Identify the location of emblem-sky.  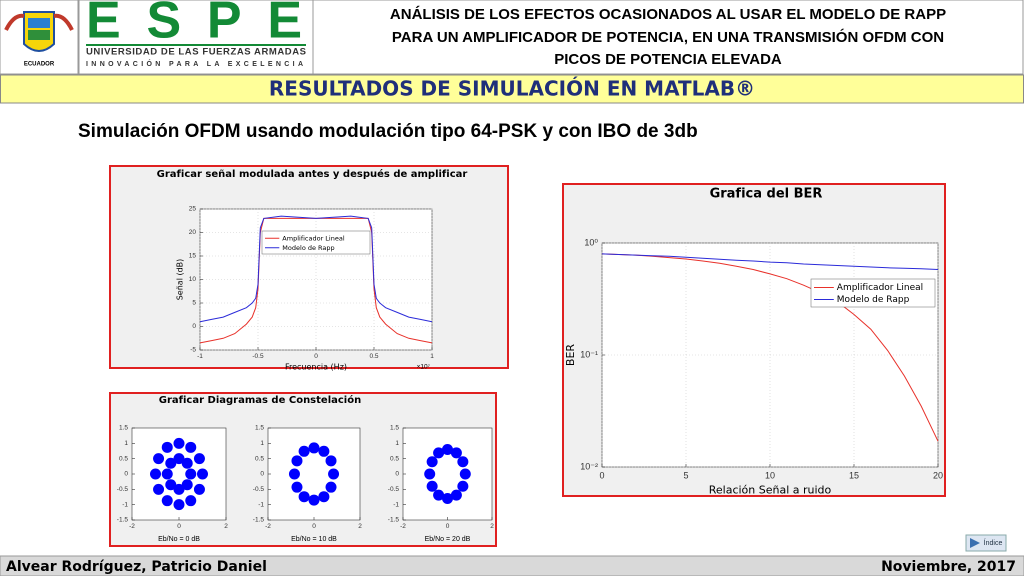
(39, 23).